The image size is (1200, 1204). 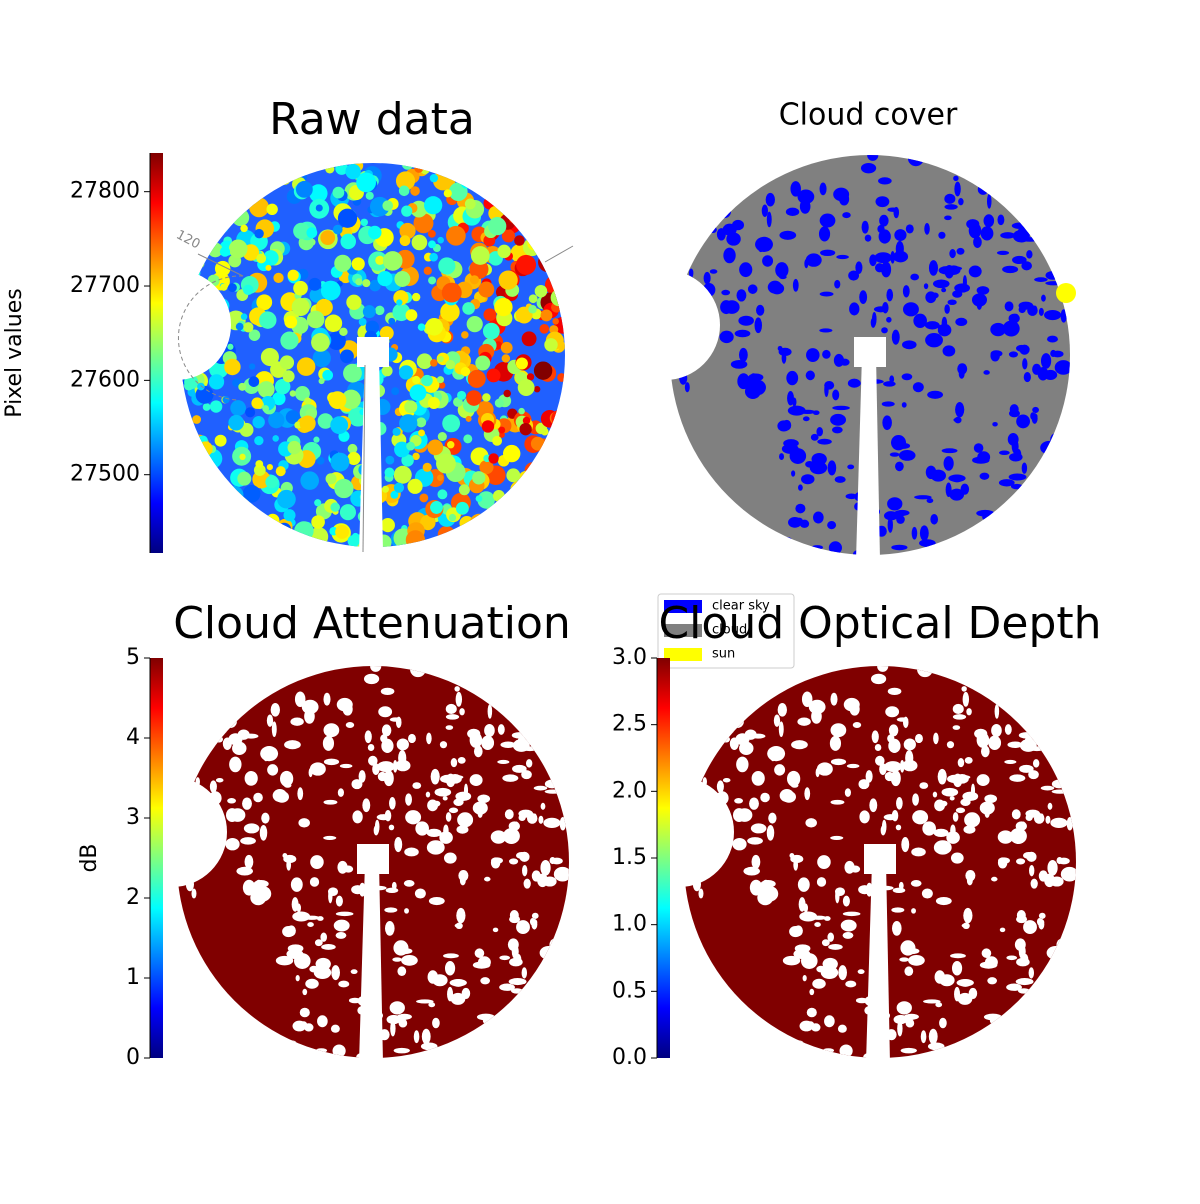 What do you see at coordinates (879, 623) in the screenshot?
I see `panel-title: Cloud Optical Depth` at bounding box center [879, 623].